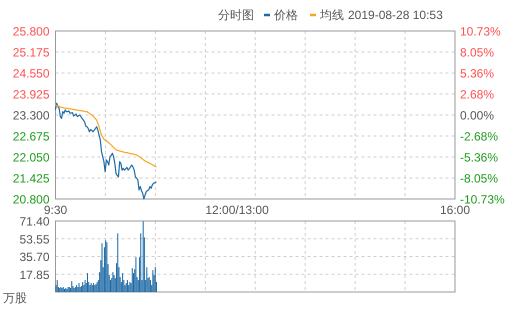  Describe the element at coordinates (479, 157) in the screenshot. I see `y2-tick-label: -5.36%` at that location.